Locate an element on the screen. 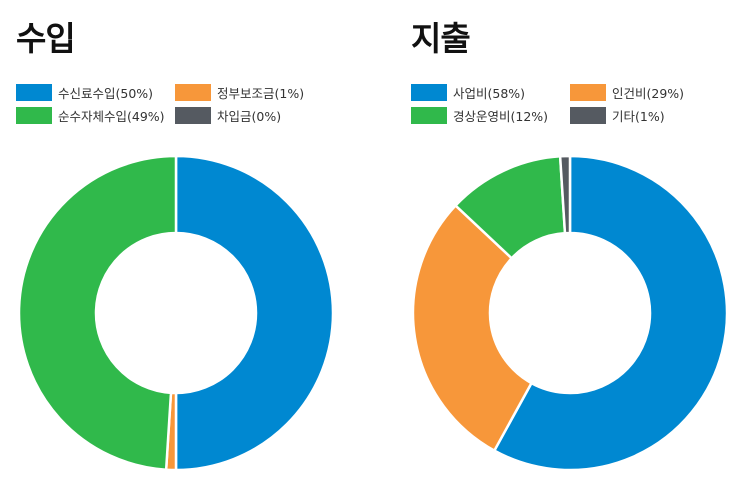  expense-legend-label-3: 기타(1%) is located at coordinates (638, 116).